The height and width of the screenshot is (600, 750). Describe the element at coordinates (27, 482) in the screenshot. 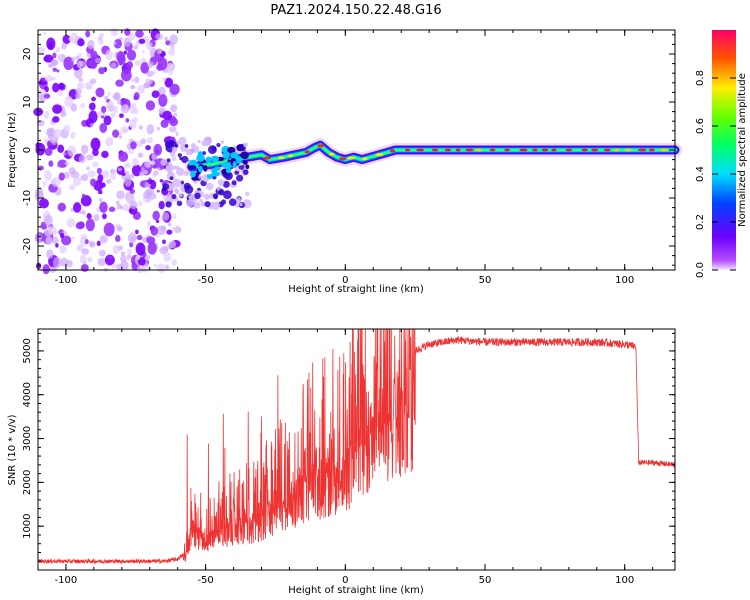

I see `snr-ytick-label: 2000` at that location.